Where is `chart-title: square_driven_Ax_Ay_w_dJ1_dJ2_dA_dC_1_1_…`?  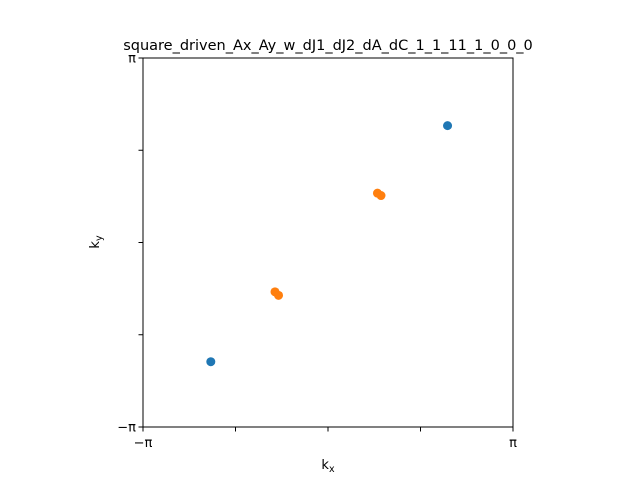
chart-title: square_driven_Ax_Ay_w_dJ1_dJ2_dA_dC_1_1_… is located at coordinates (328, 46).